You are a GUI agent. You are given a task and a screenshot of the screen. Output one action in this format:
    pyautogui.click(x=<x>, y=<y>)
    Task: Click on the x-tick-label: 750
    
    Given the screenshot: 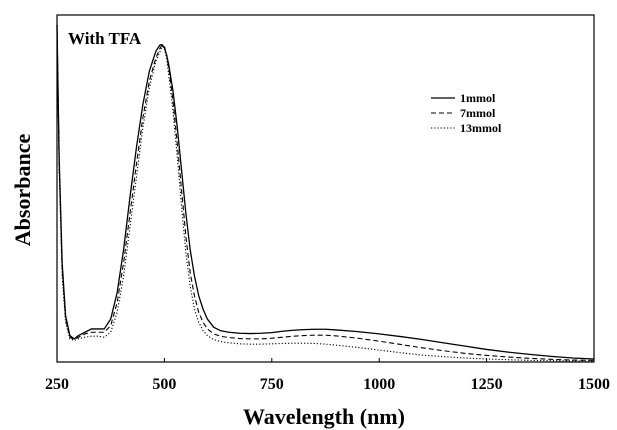 What is the action you would take?
    pyautogui.click(x=272, y=384)
    